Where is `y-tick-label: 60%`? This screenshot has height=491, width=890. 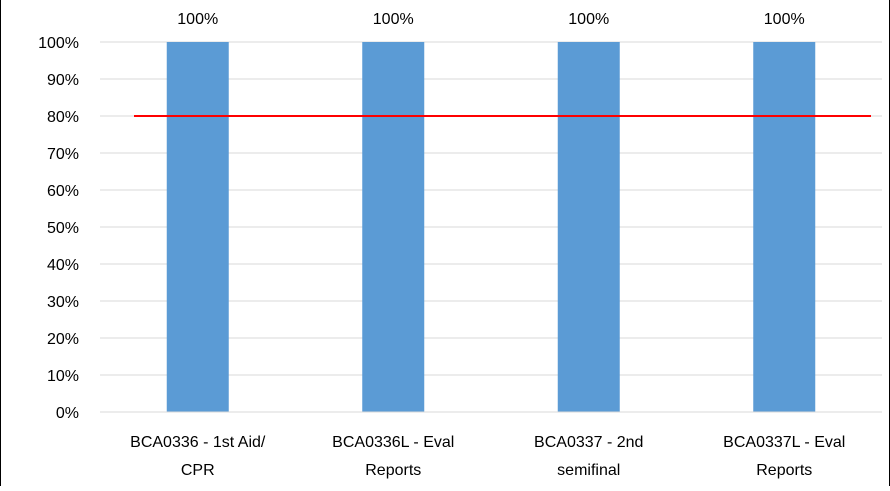
y-tick-label: 60% is located at coordinates (63, 191).